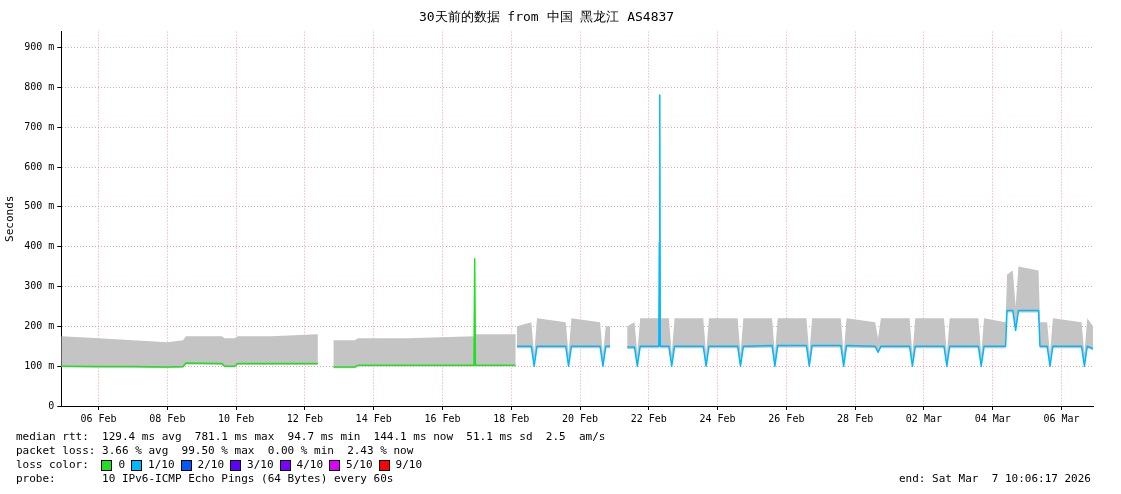  What do you see at coordinates (39, 47) in the screenshot?
I see `y-tick-label: 900 m` at bounding box center [39, 47].